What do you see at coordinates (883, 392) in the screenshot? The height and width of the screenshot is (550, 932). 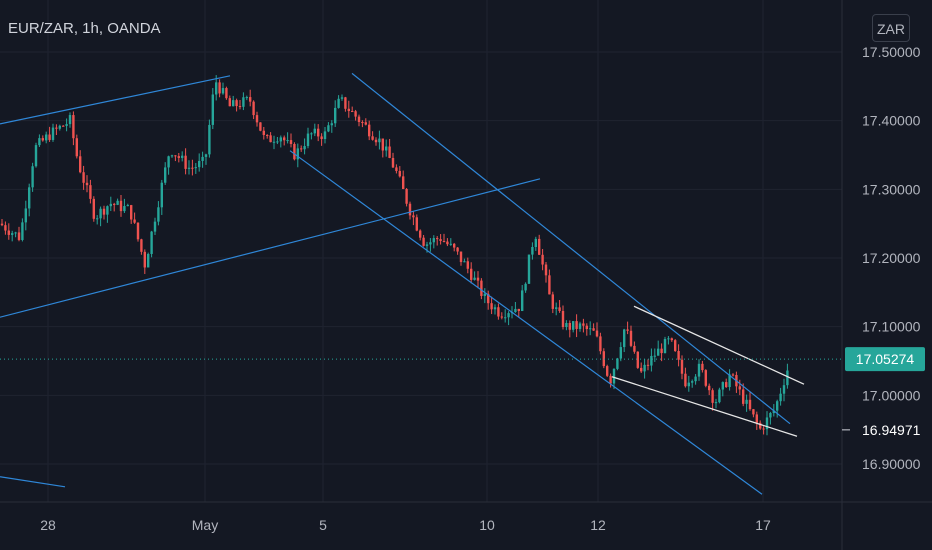 I see `price-badges: 17.05274 16.94971` at bounding box center [883, 392].